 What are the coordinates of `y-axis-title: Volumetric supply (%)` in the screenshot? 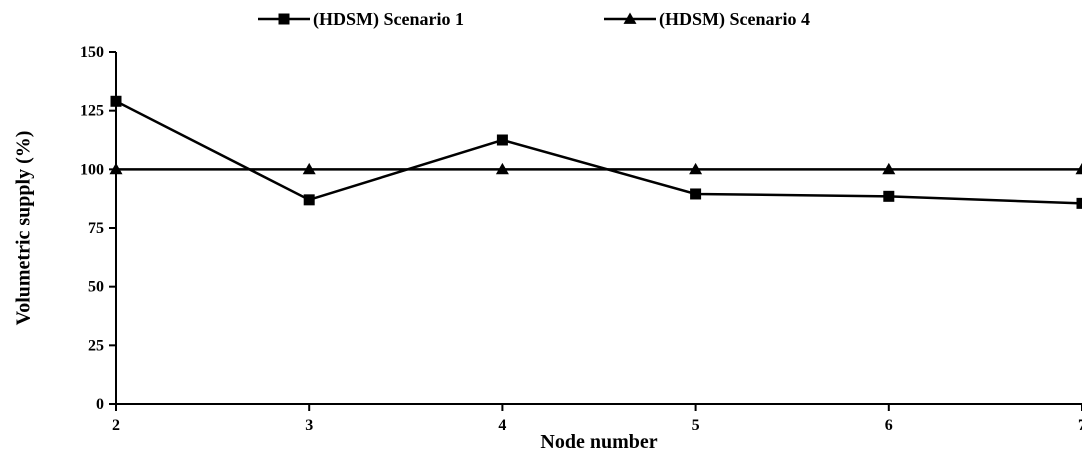 It's located at (24, 228).